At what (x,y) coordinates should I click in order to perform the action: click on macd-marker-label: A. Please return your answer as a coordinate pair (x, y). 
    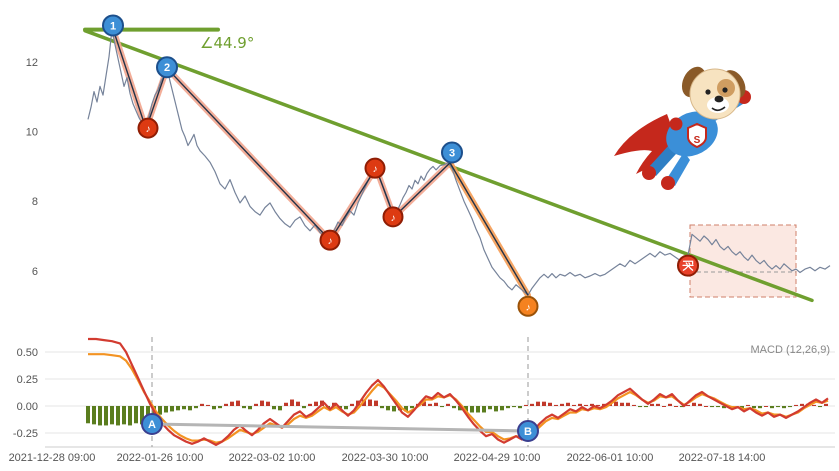
    Looking at the image, I should click on (152, 425).